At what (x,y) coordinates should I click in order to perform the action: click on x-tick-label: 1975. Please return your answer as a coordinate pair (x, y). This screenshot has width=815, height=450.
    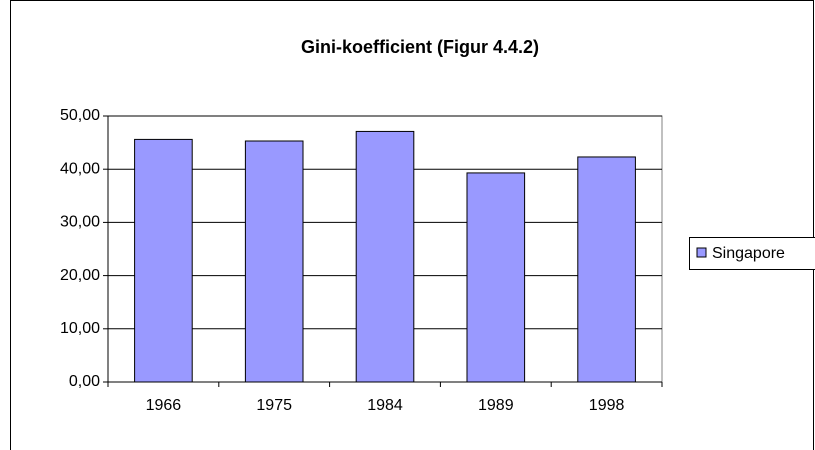
    Looking at the image, I should click on (274, 405).